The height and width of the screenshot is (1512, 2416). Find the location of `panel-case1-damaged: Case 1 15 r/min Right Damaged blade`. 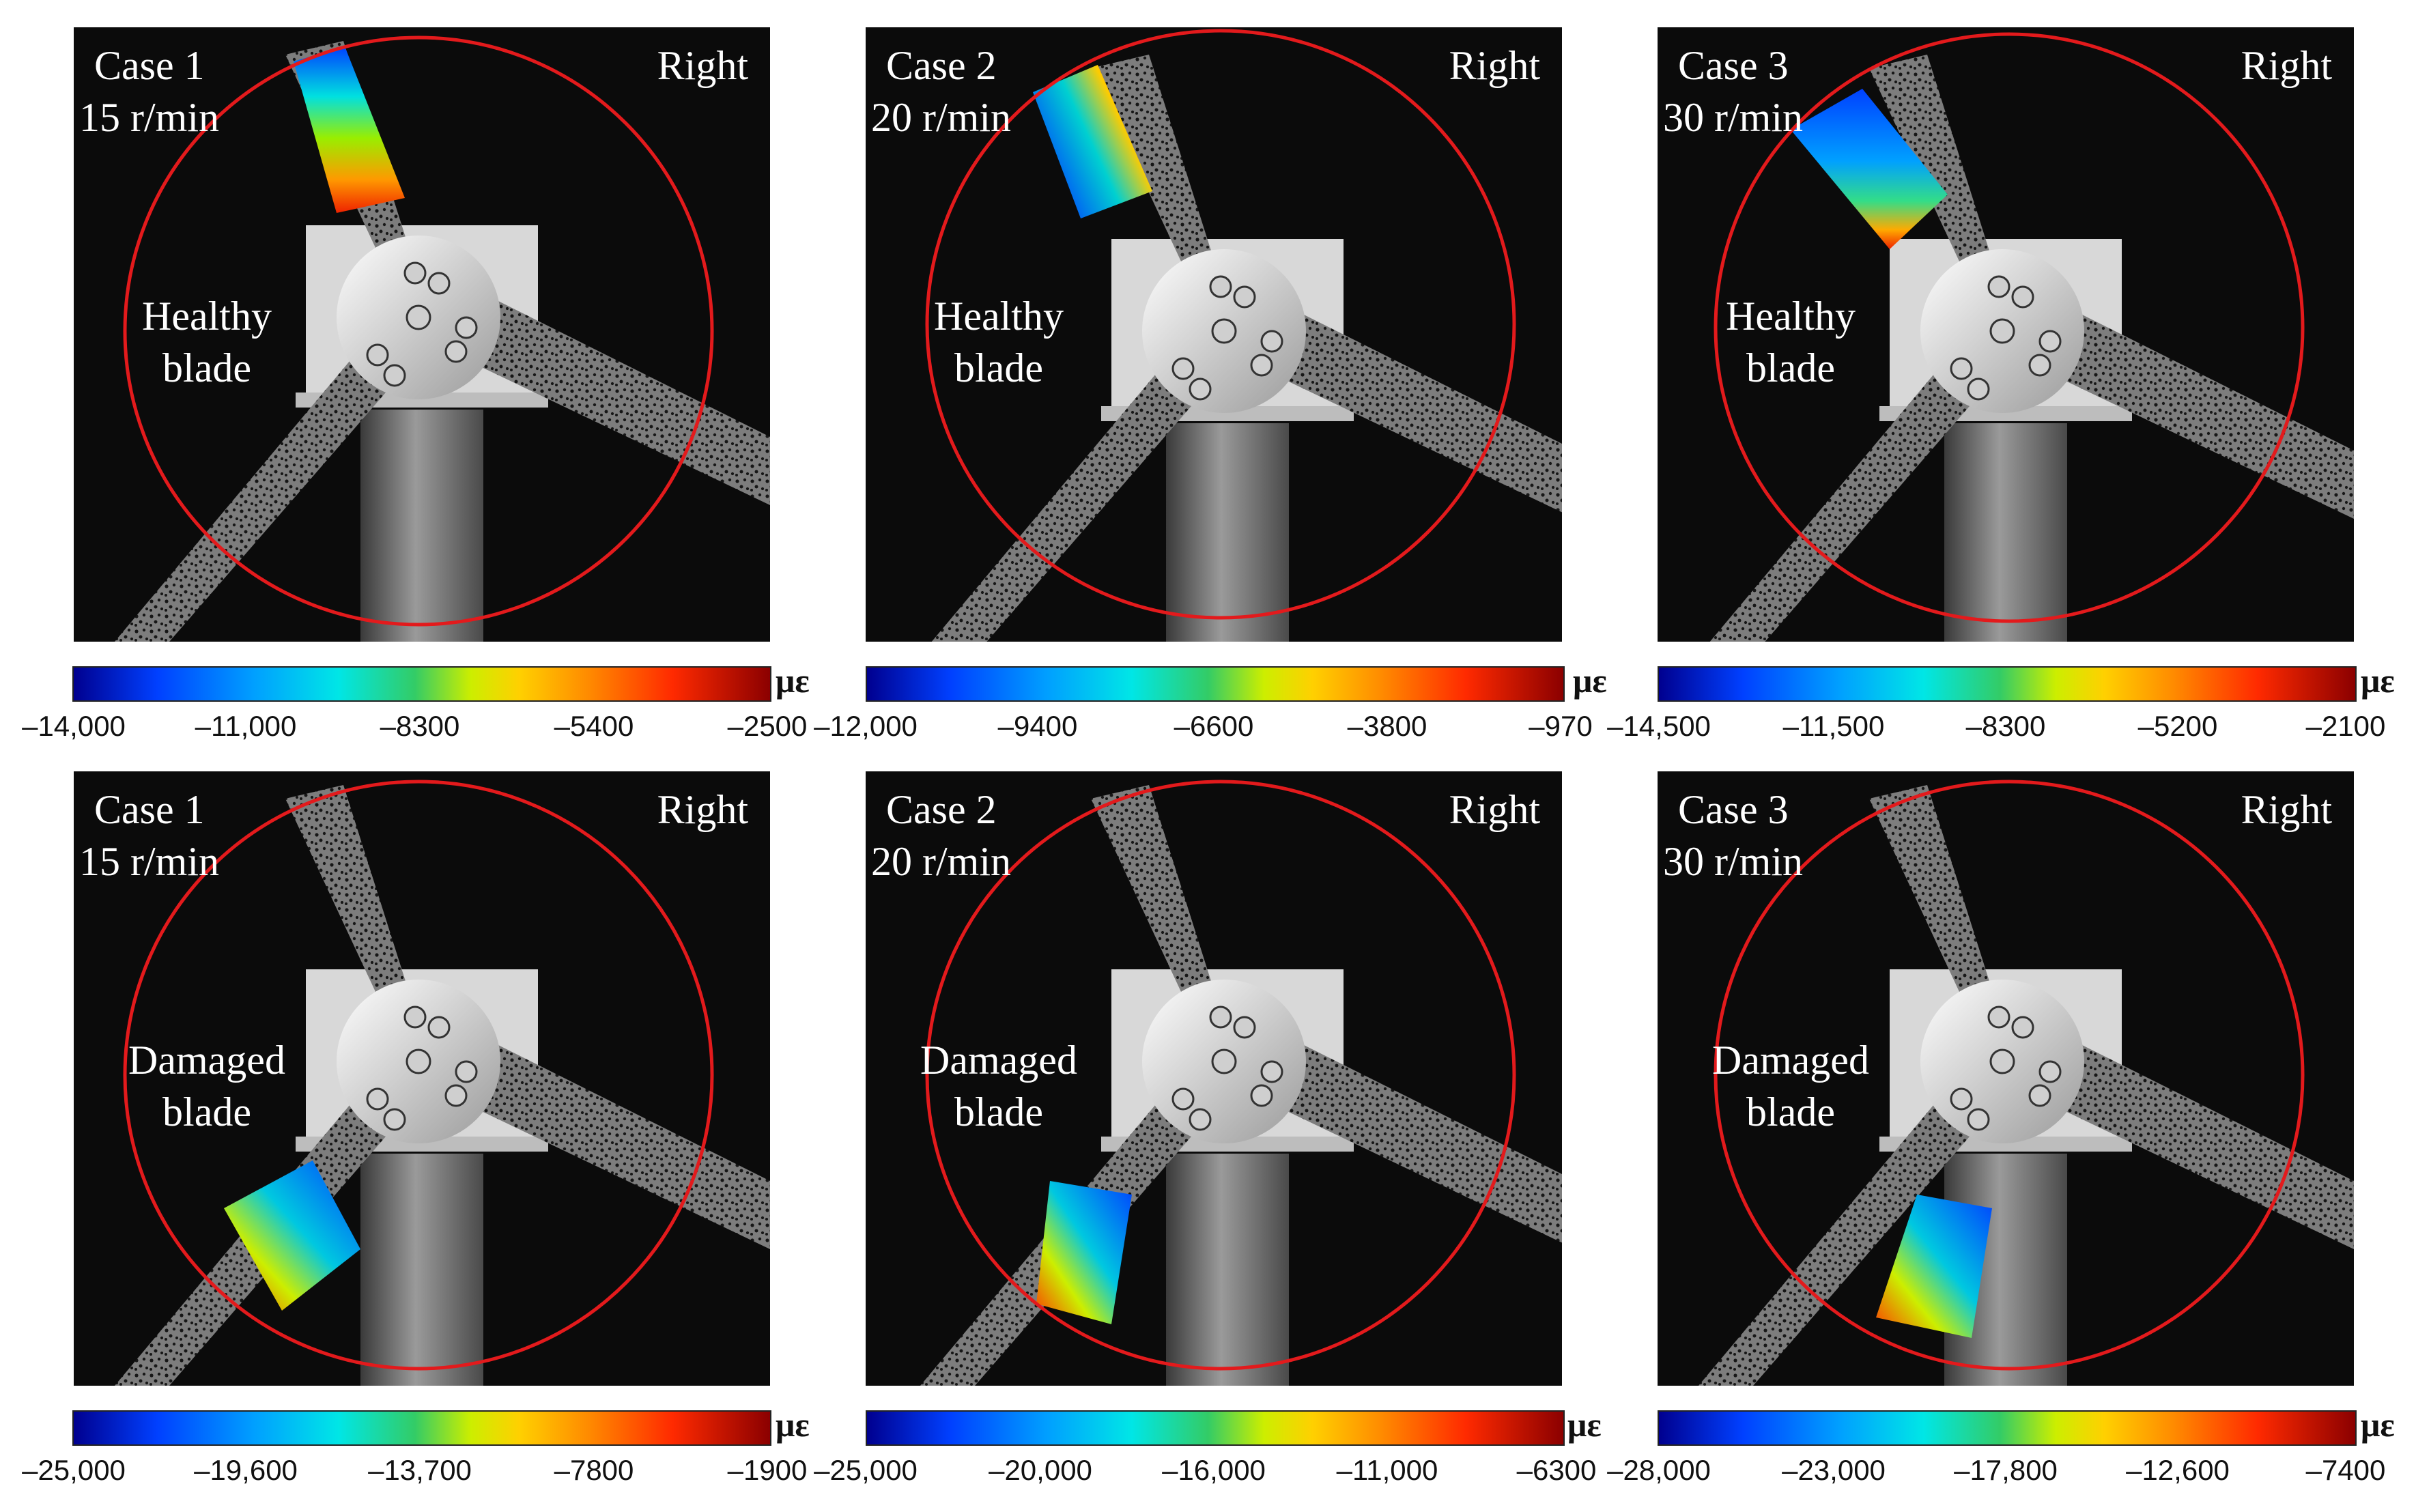

panel-case1-damaged: Case 1 15 r/min Right Damaged blade is located at coordinates (422, 1078).